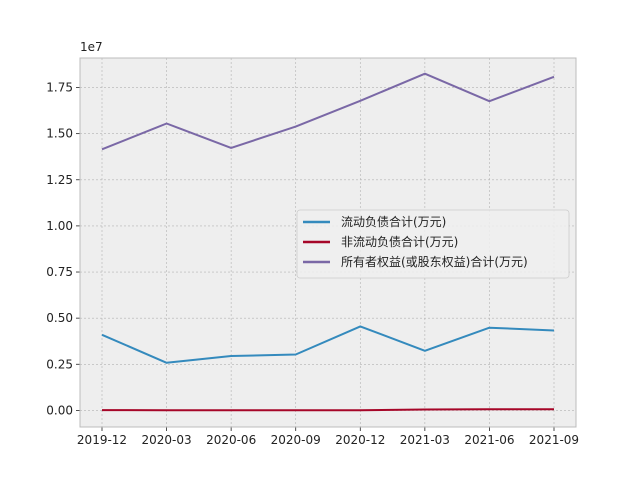  What do you see at coordinates (59, 180) in the screenshot?
I see `y-tick-label: 1.25` at bounding box center [59, 180].